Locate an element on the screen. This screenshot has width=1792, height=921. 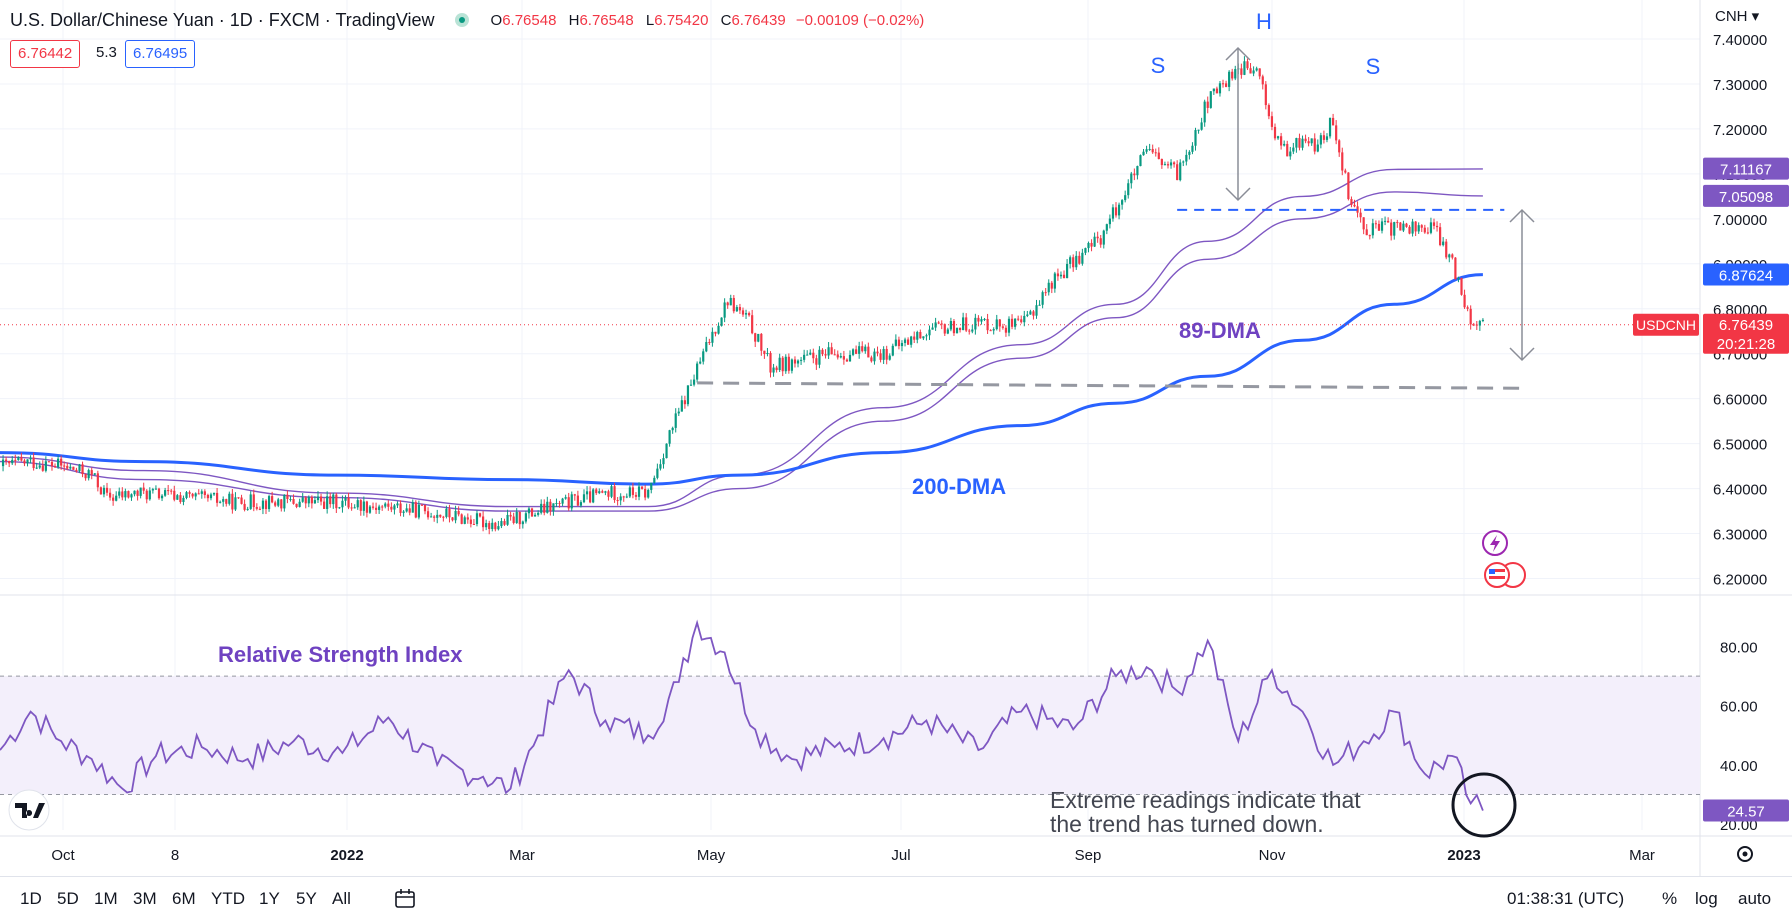
market-status-icon is located at coordinates (461, 20).